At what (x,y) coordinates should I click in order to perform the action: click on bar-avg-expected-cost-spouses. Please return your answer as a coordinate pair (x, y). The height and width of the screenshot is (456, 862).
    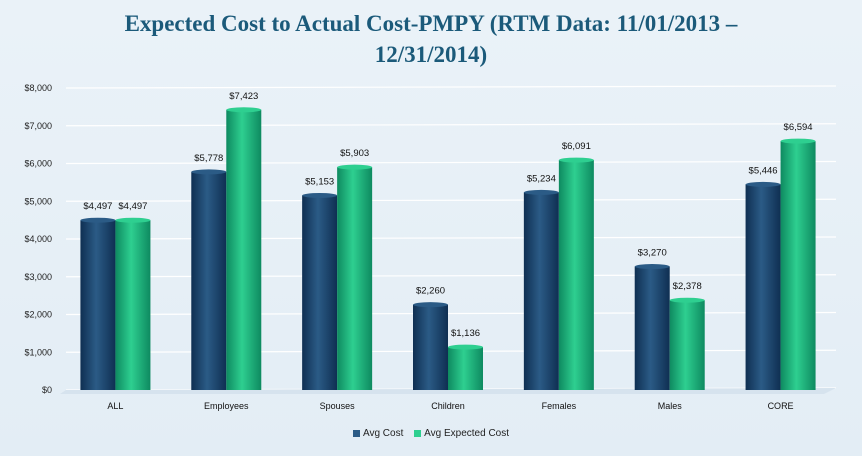
    Looking at the image, I should click on (355, 278).